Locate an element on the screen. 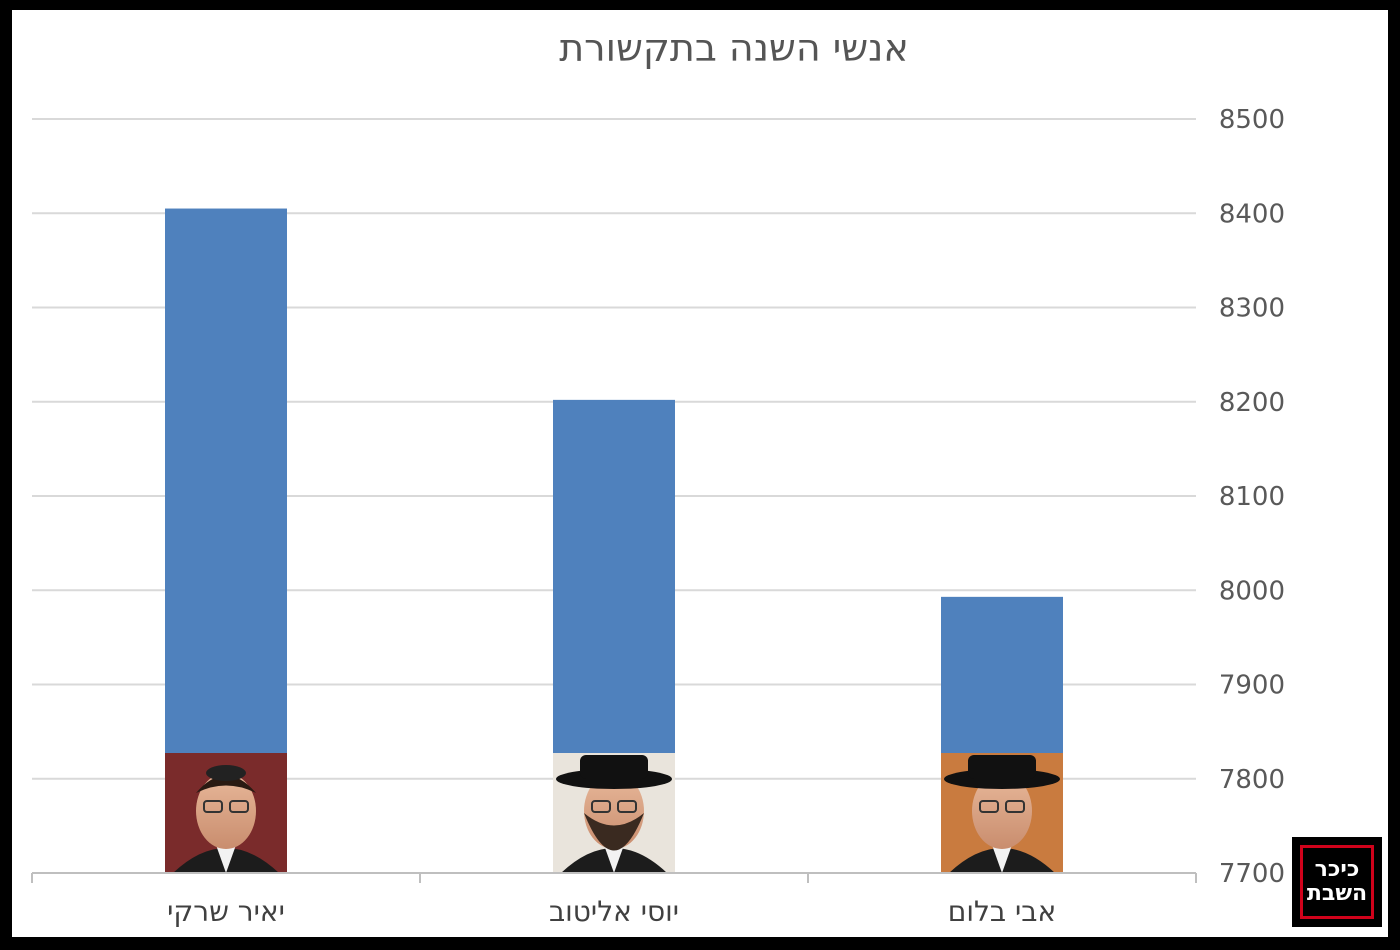 This screenshot has height=950, width=1400. y-tick-label: 8500 is located at coordinates (1252, 120).